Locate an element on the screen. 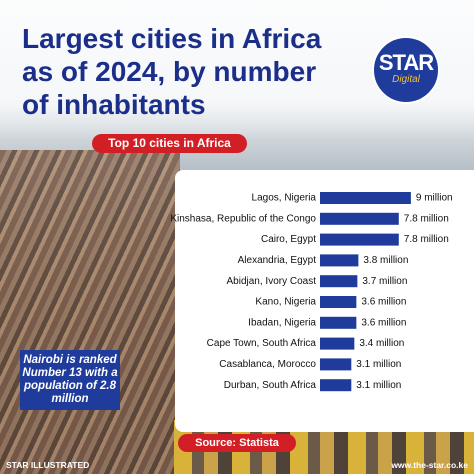 The image size is (474, 474). value-label: 9 million is located at coordinates (434, 198).